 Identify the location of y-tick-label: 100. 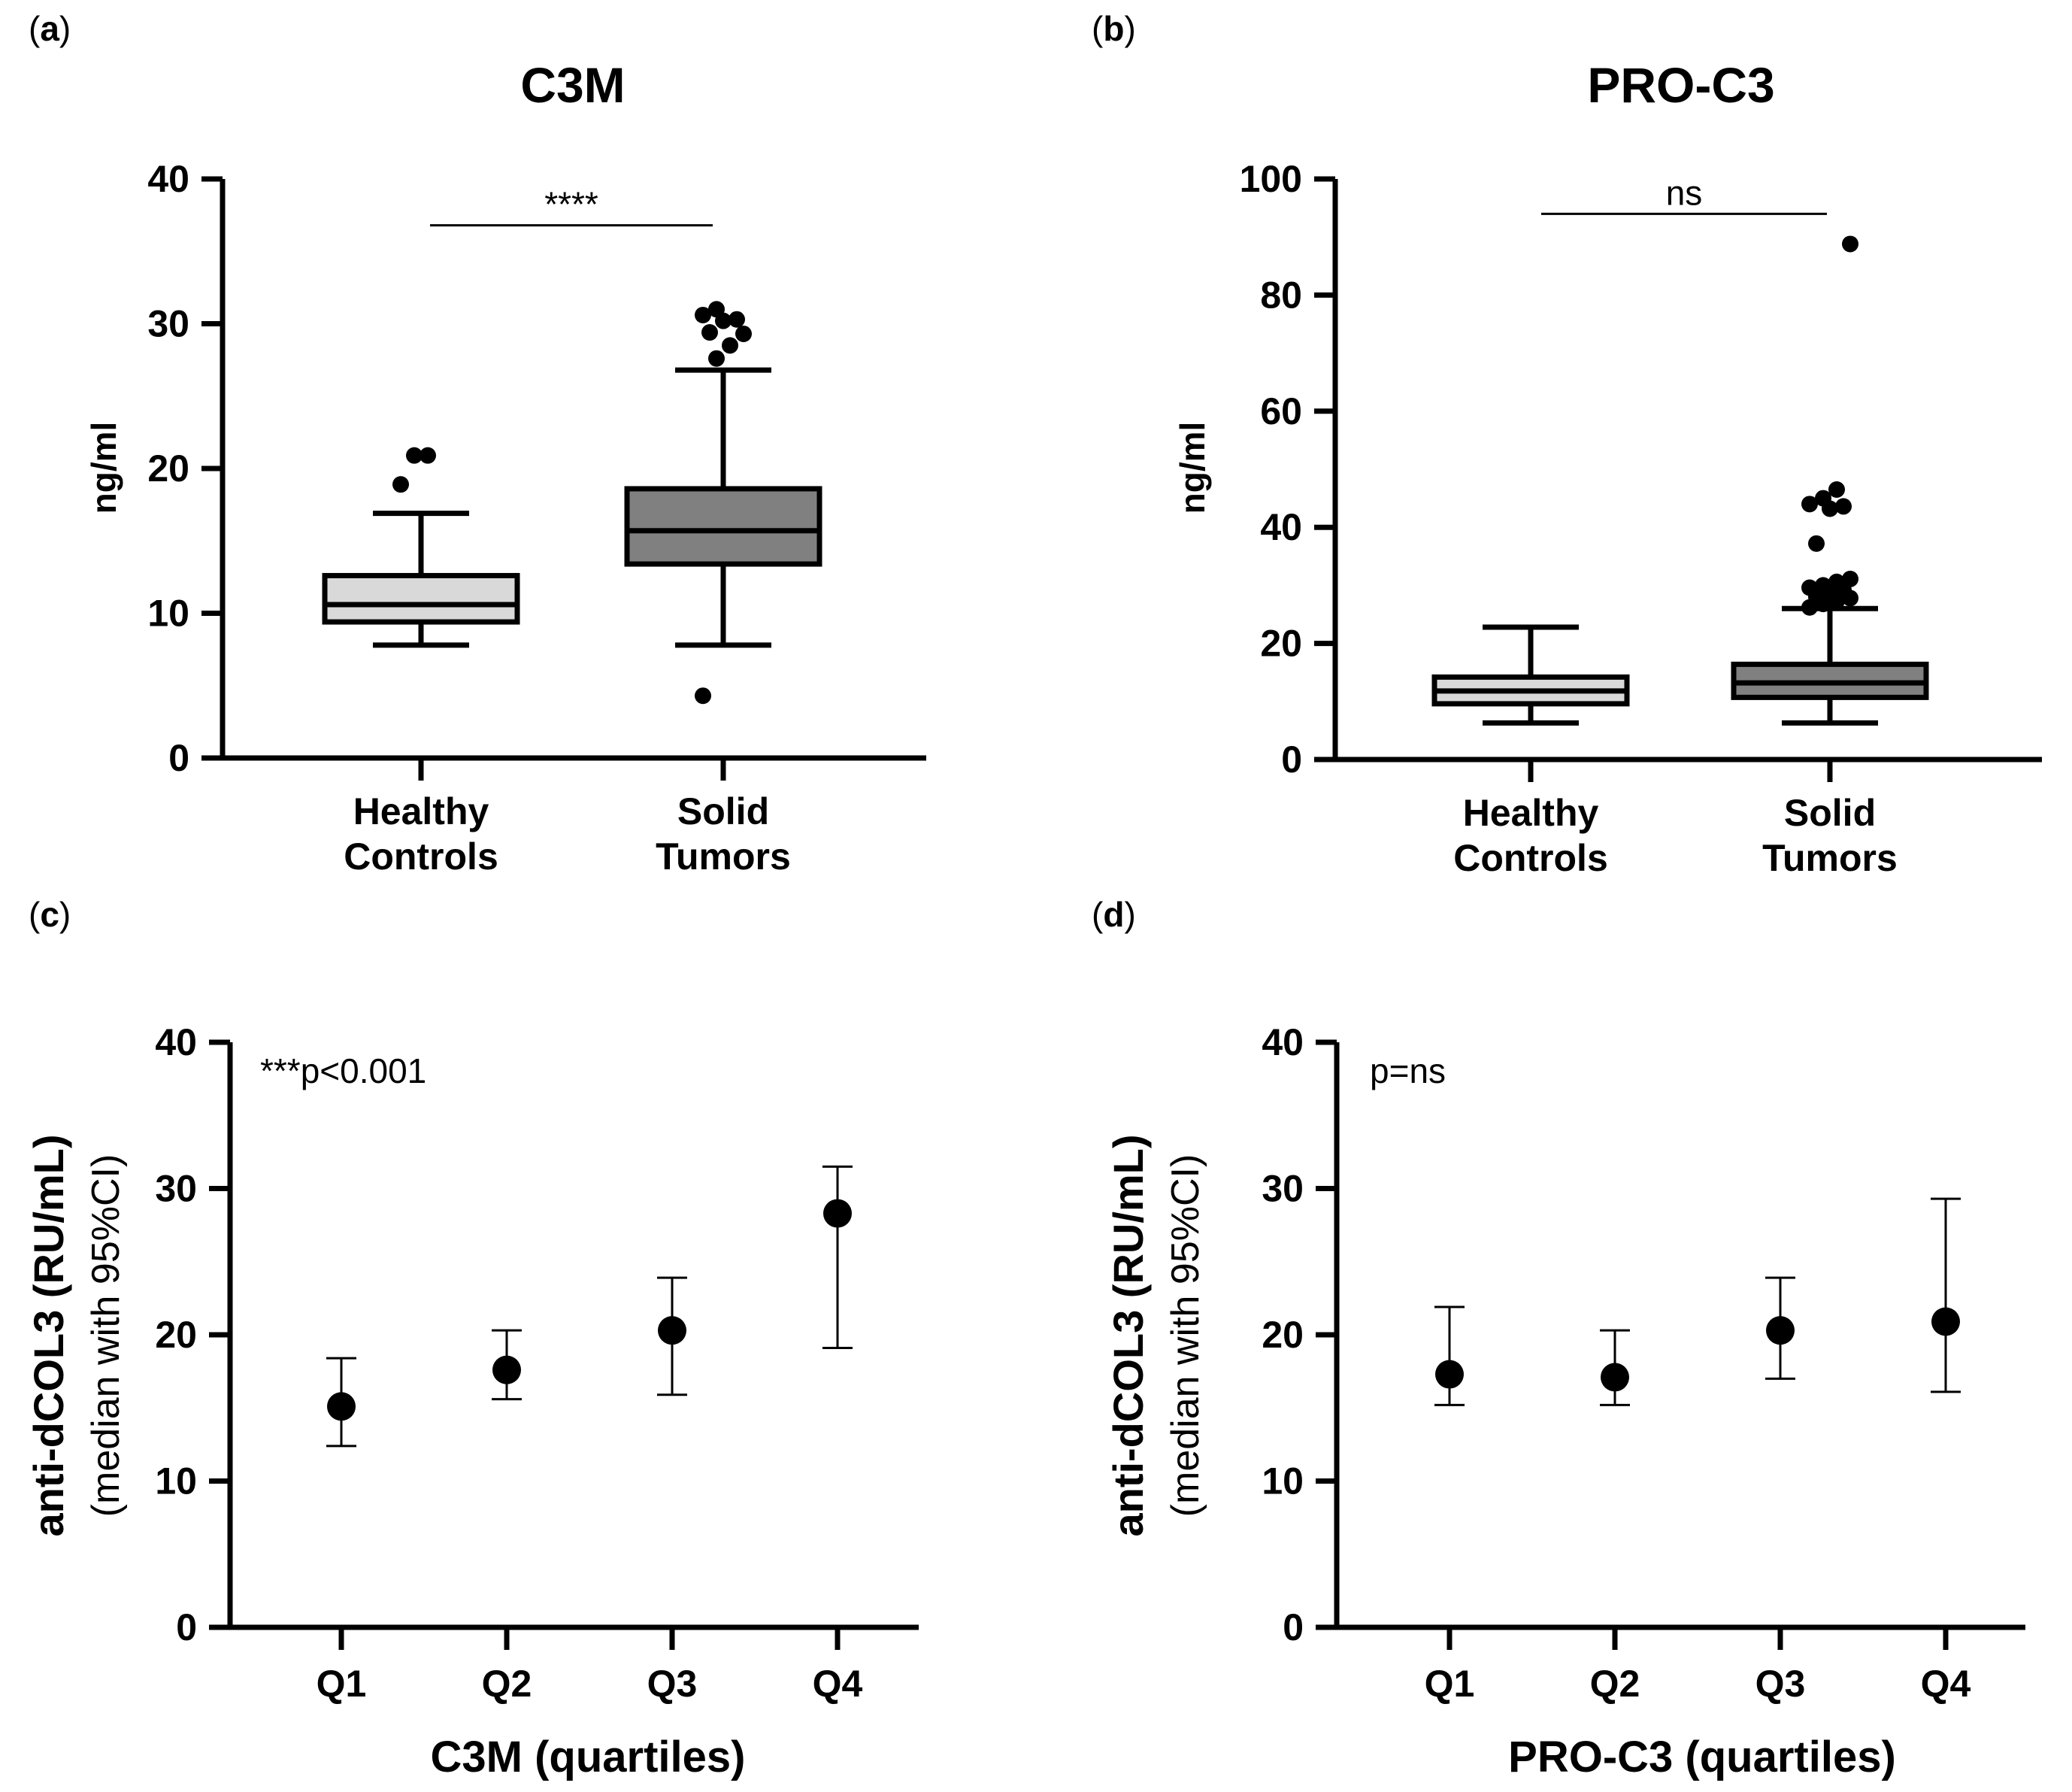
(1271, 179).